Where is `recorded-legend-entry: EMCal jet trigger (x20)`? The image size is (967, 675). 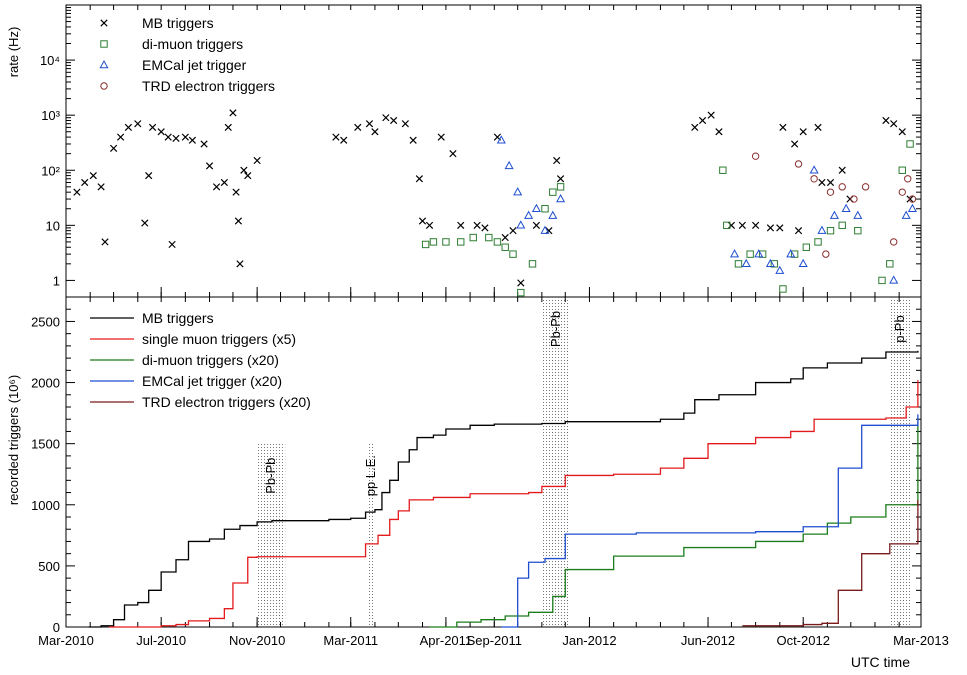
recorded-legend-entry: EMCal jet trigger (x20) is located at coordinates (212, 381).